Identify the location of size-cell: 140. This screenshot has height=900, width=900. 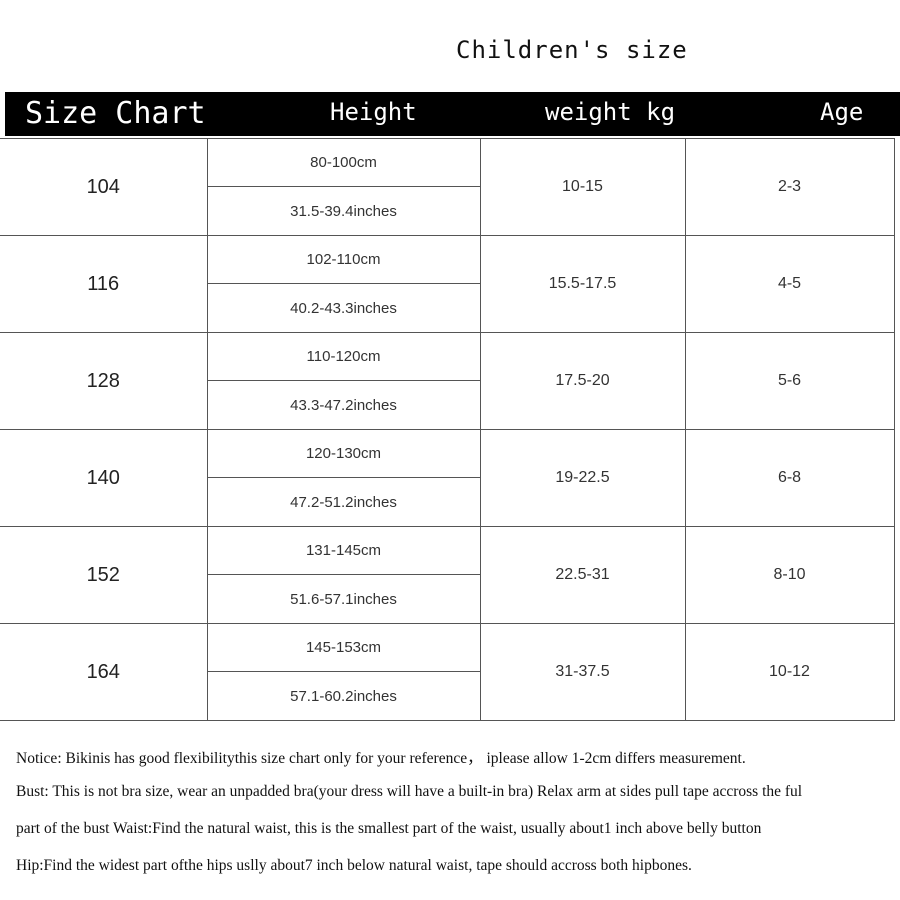
(104, 478).